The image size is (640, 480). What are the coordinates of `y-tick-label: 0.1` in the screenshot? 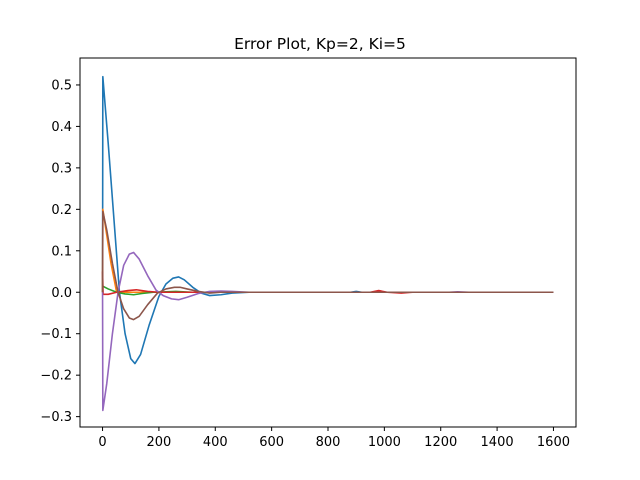 It's located at (61, 251).